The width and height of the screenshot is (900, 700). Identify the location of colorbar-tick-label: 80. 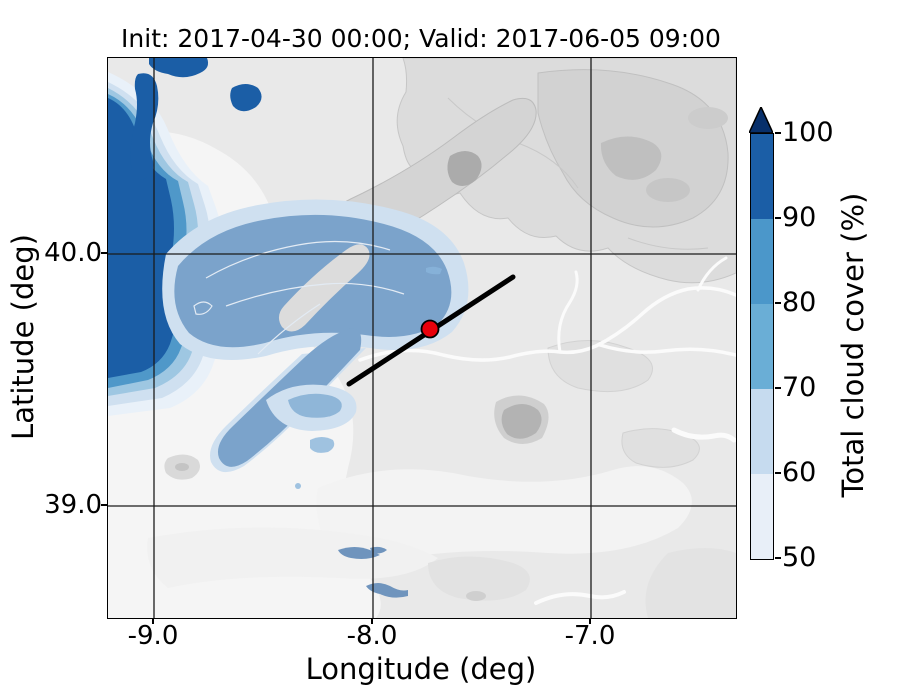
(799, 302).